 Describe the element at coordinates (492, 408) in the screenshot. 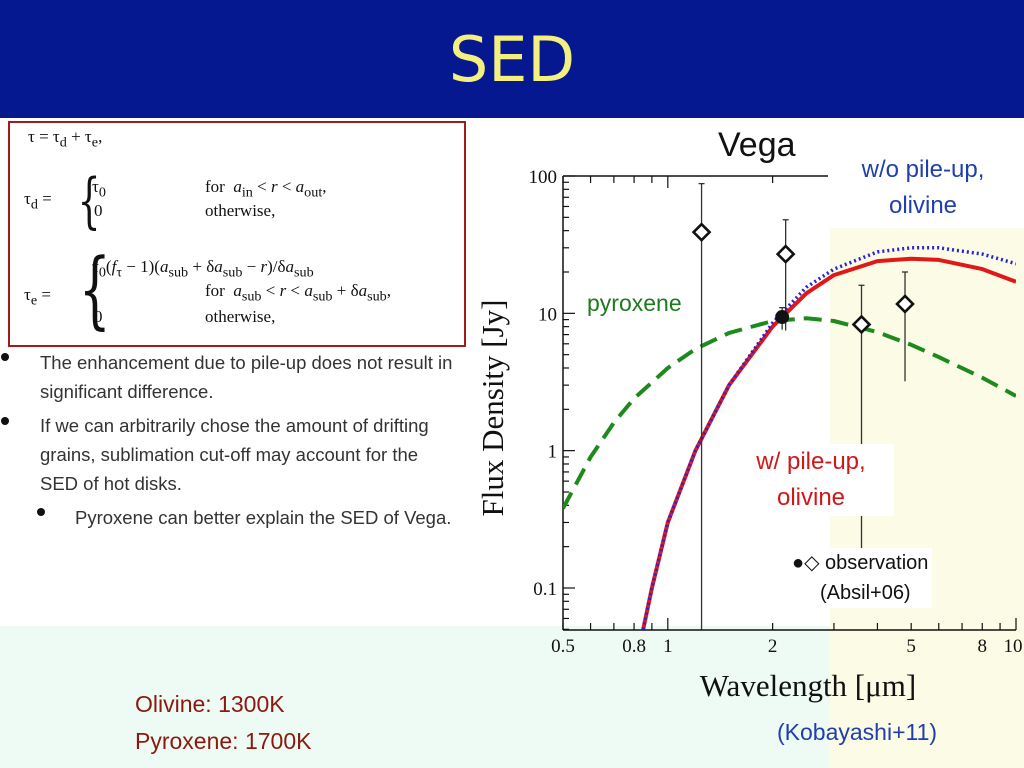

I see `y-axis-label: Flux Density [Jy]` at that location.